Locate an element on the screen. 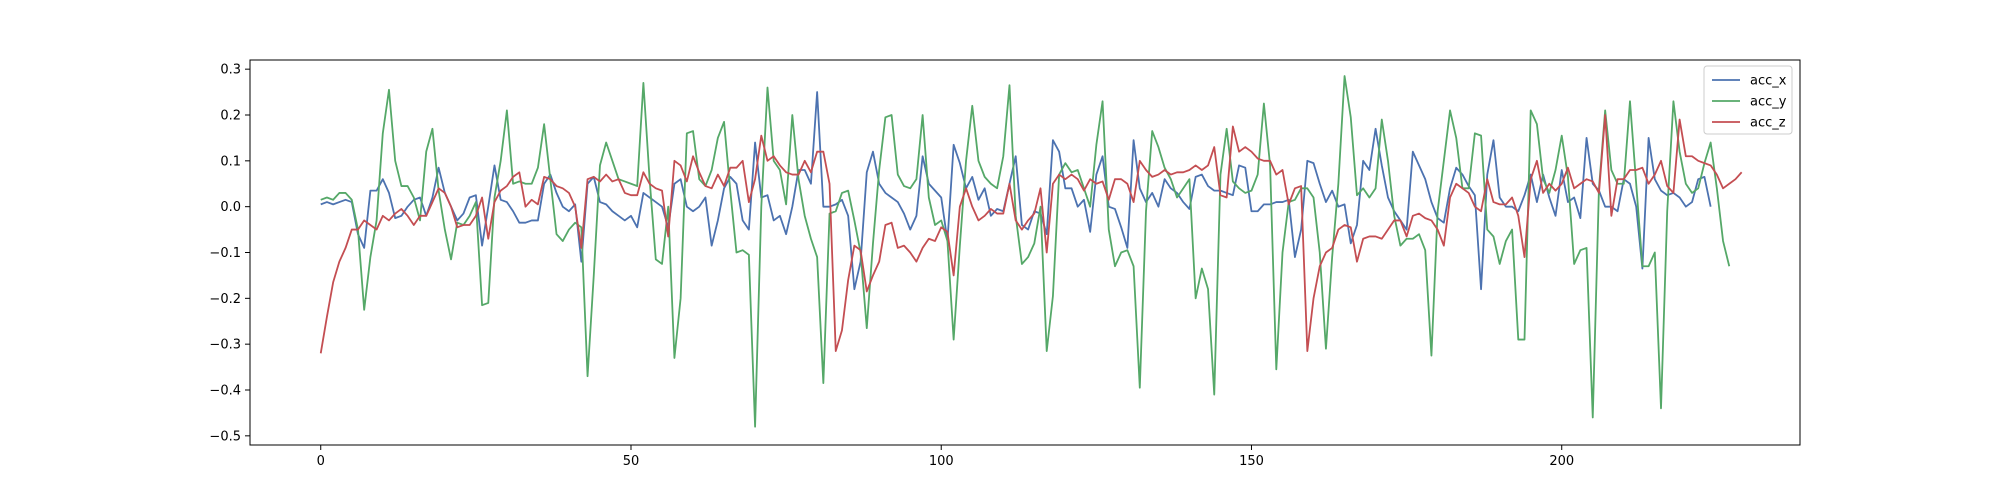  x-axis: 0 50 100 150 200 is located at coordinates (945, 457).